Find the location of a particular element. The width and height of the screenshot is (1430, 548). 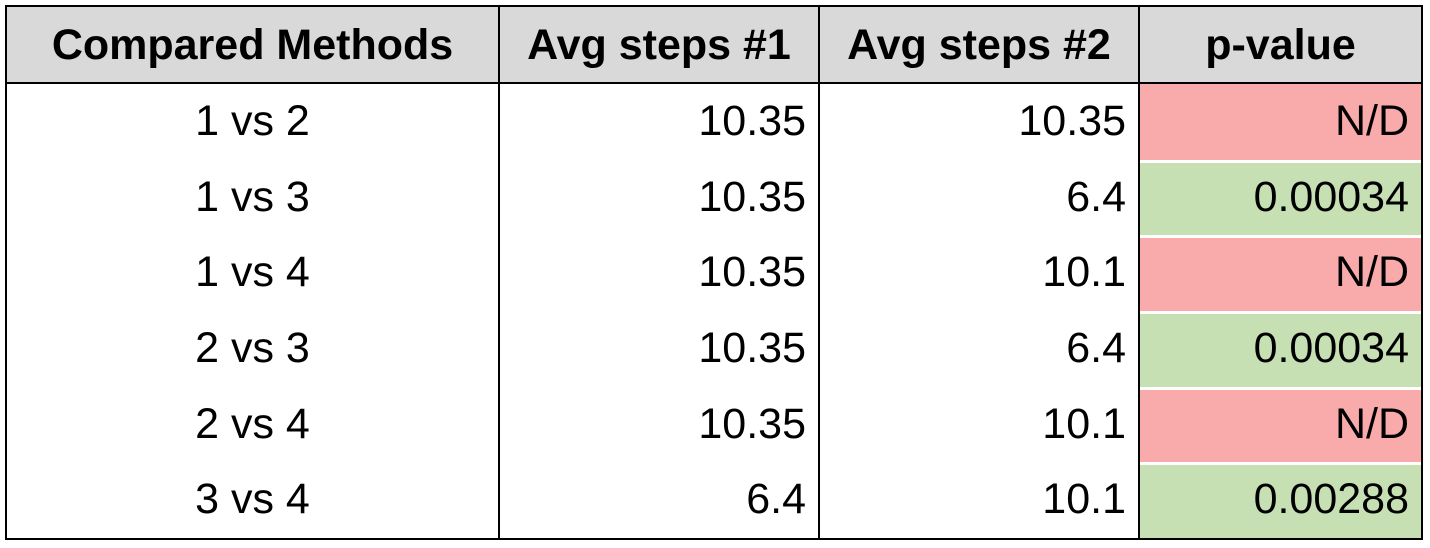

method-cell: 1 vs 3 is located at coordinates (253, 197).